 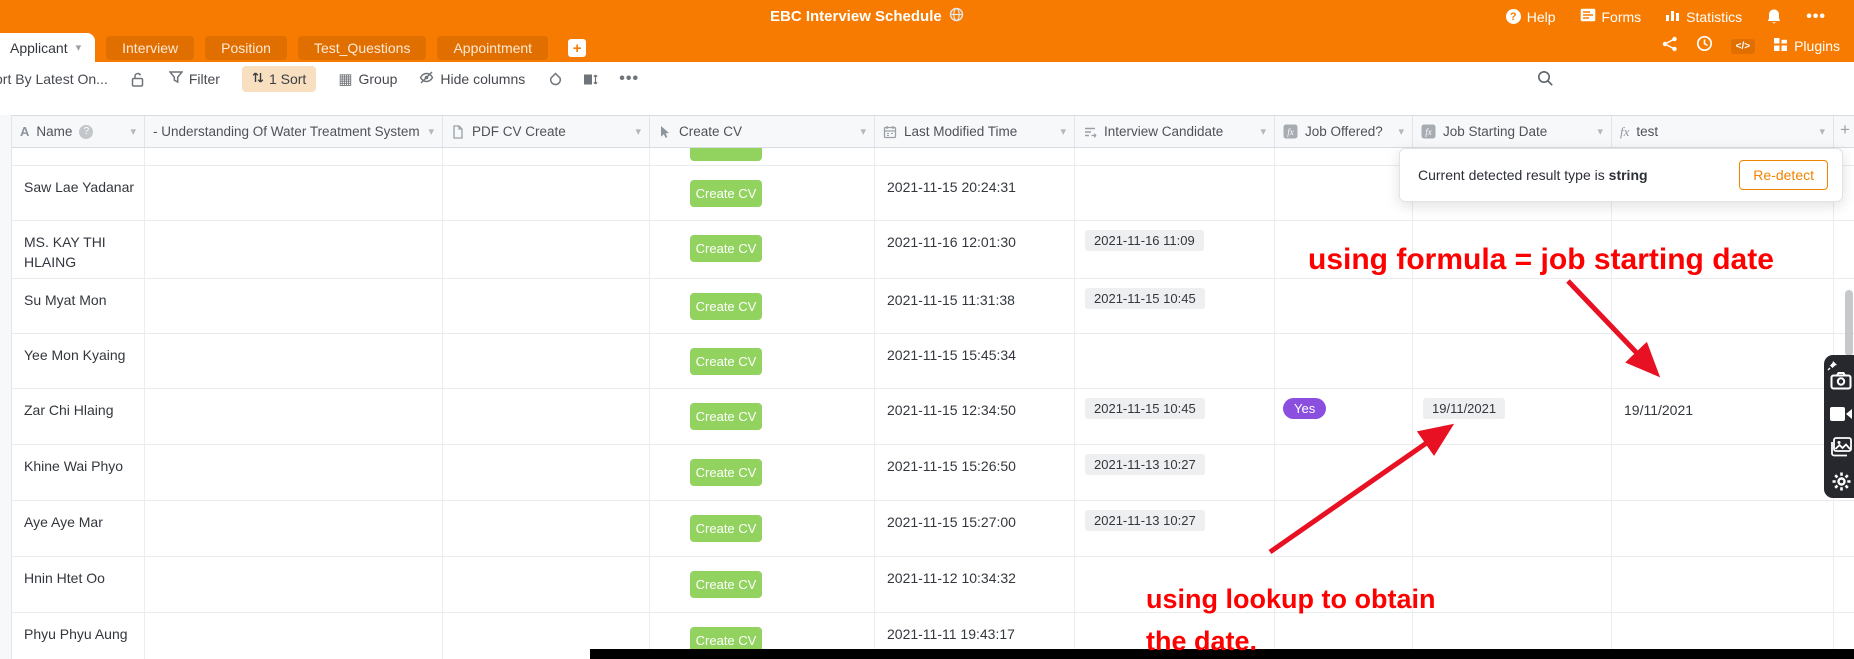 What do you see at coordinates (975, 636) in the screenshot?
I see `cell: 2021-11-11 19:43:17` at bounding box center [975, 636].